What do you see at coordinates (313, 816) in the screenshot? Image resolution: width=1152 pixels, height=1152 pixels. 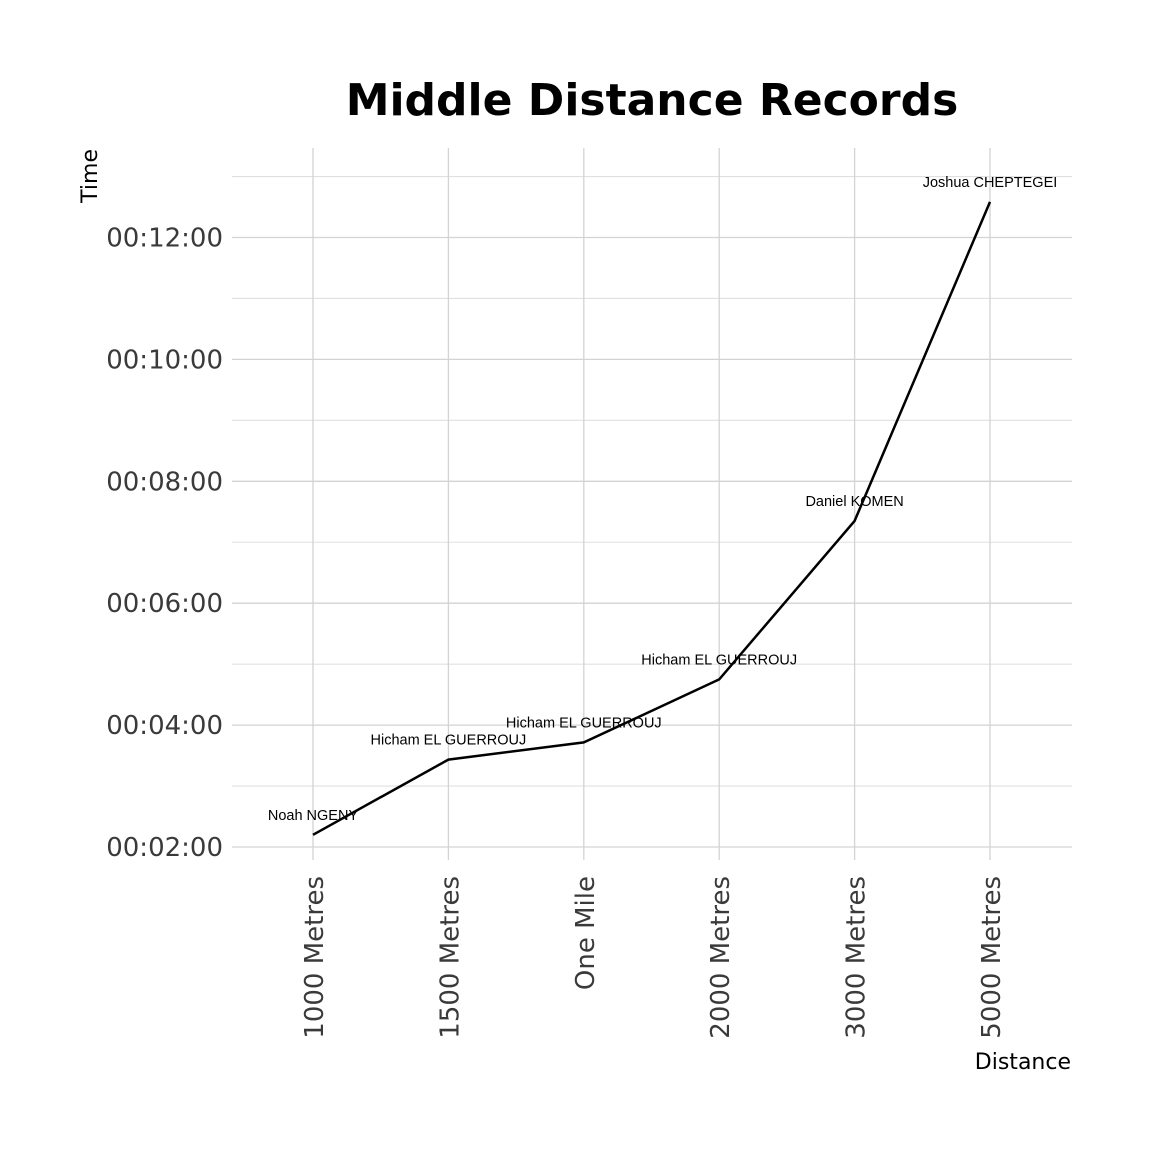 I see `point-label: Noah NGENY` at bounding box center [313, 816].